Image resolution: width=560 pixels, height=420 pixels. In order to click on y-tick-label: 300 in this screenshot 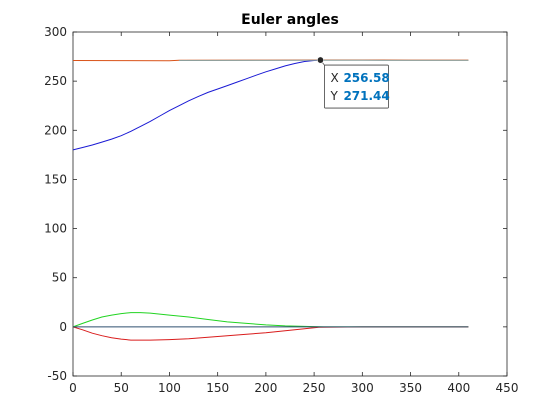, I will do `click(55, 32)`.